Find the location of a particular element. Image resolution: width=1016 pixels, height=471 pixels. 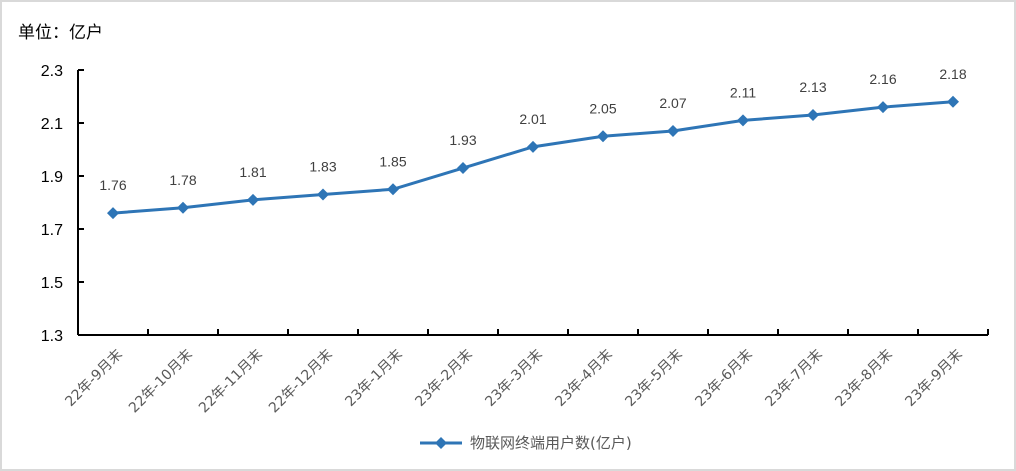

legend-line-diamond-icon is located at coordinates (441, 442).